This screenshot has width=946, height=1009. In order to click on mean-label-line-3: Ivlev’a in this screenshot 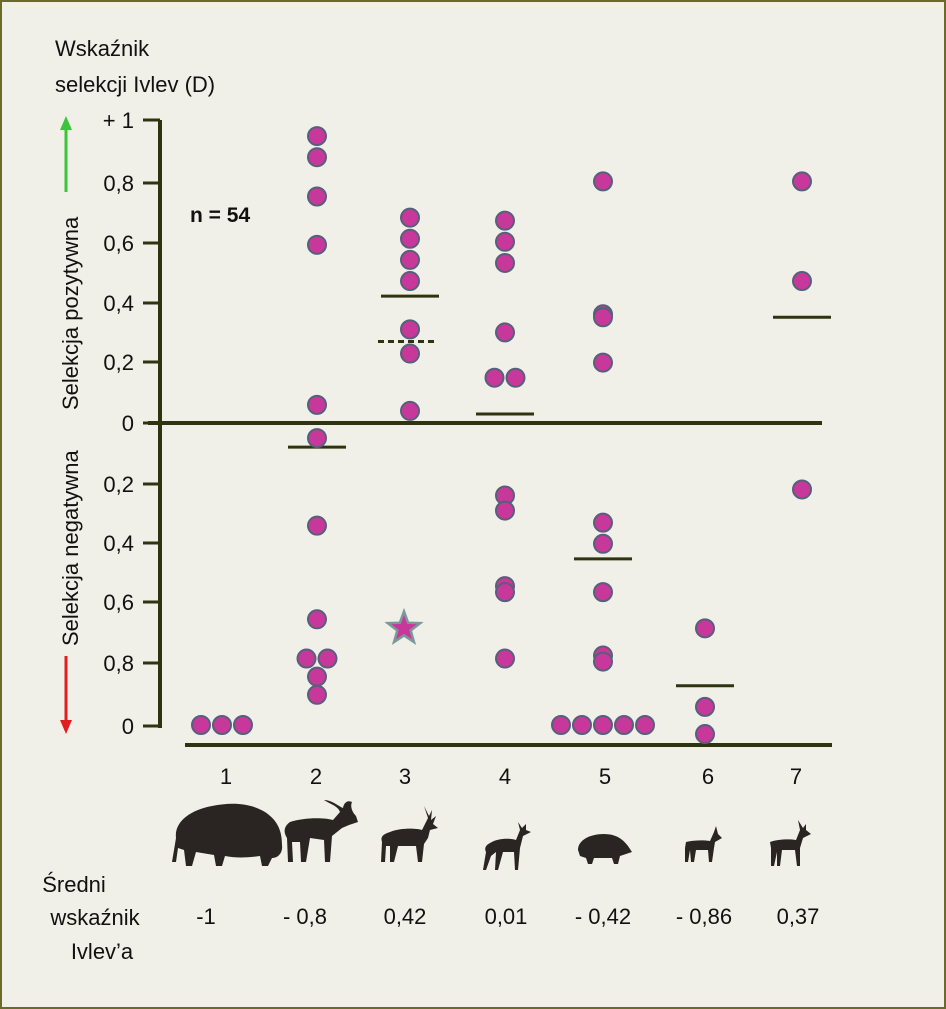, I will do `click(102, 951)`.